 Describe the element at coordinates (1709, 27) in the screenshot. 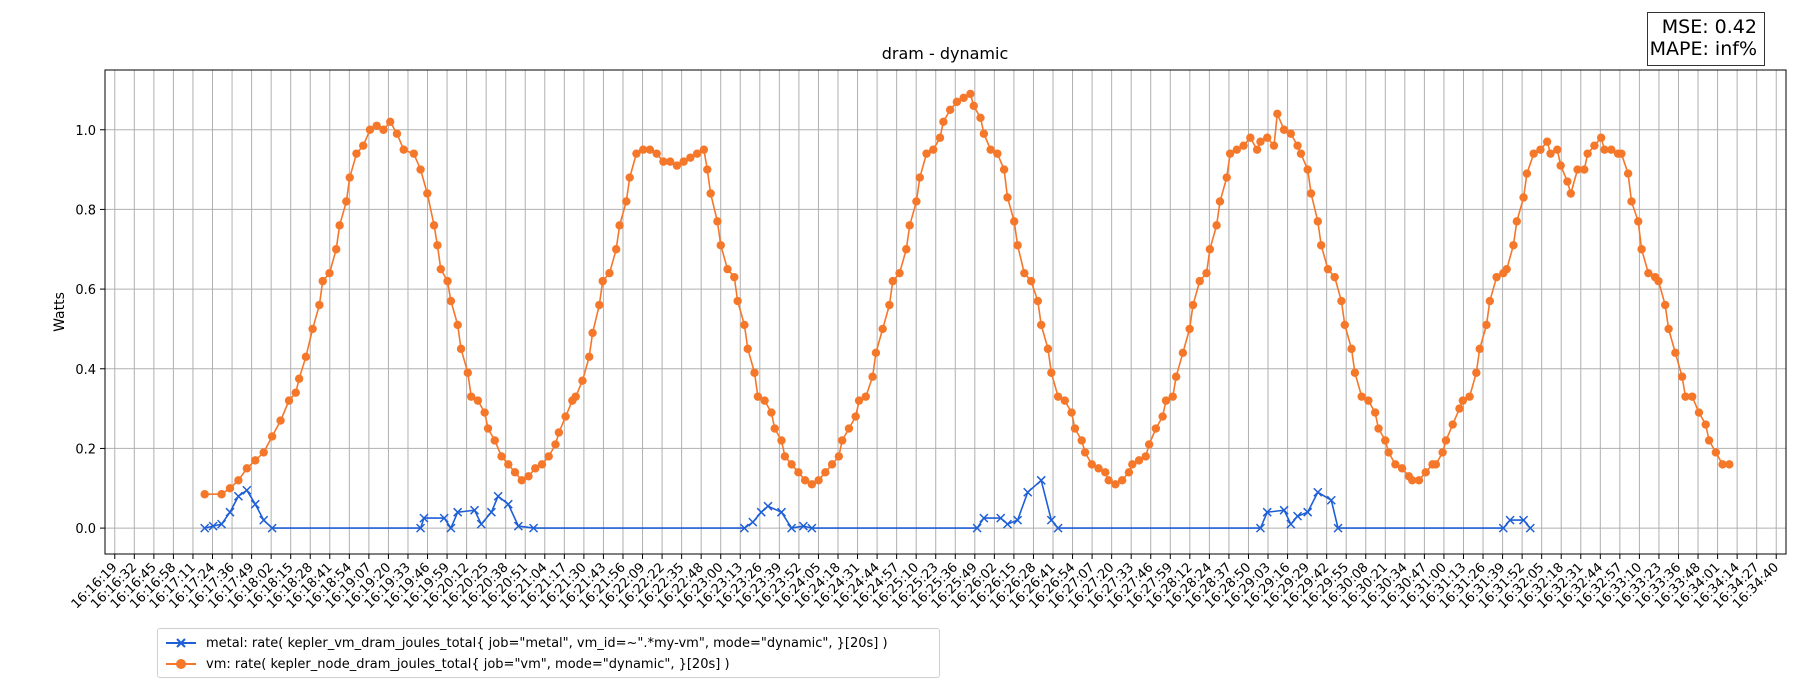

I see `mse-text: MSE: 0.42` at that location.